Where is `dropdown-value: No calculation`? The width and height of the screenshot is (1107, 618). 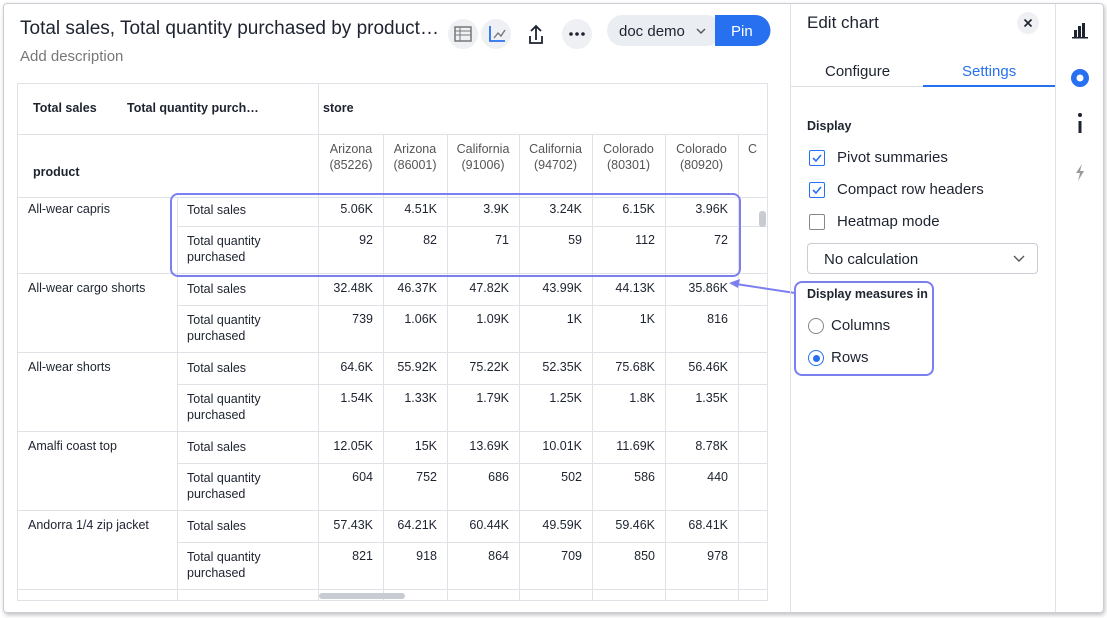 dropdown-value: No calculation is located at coordinates (871, 259).